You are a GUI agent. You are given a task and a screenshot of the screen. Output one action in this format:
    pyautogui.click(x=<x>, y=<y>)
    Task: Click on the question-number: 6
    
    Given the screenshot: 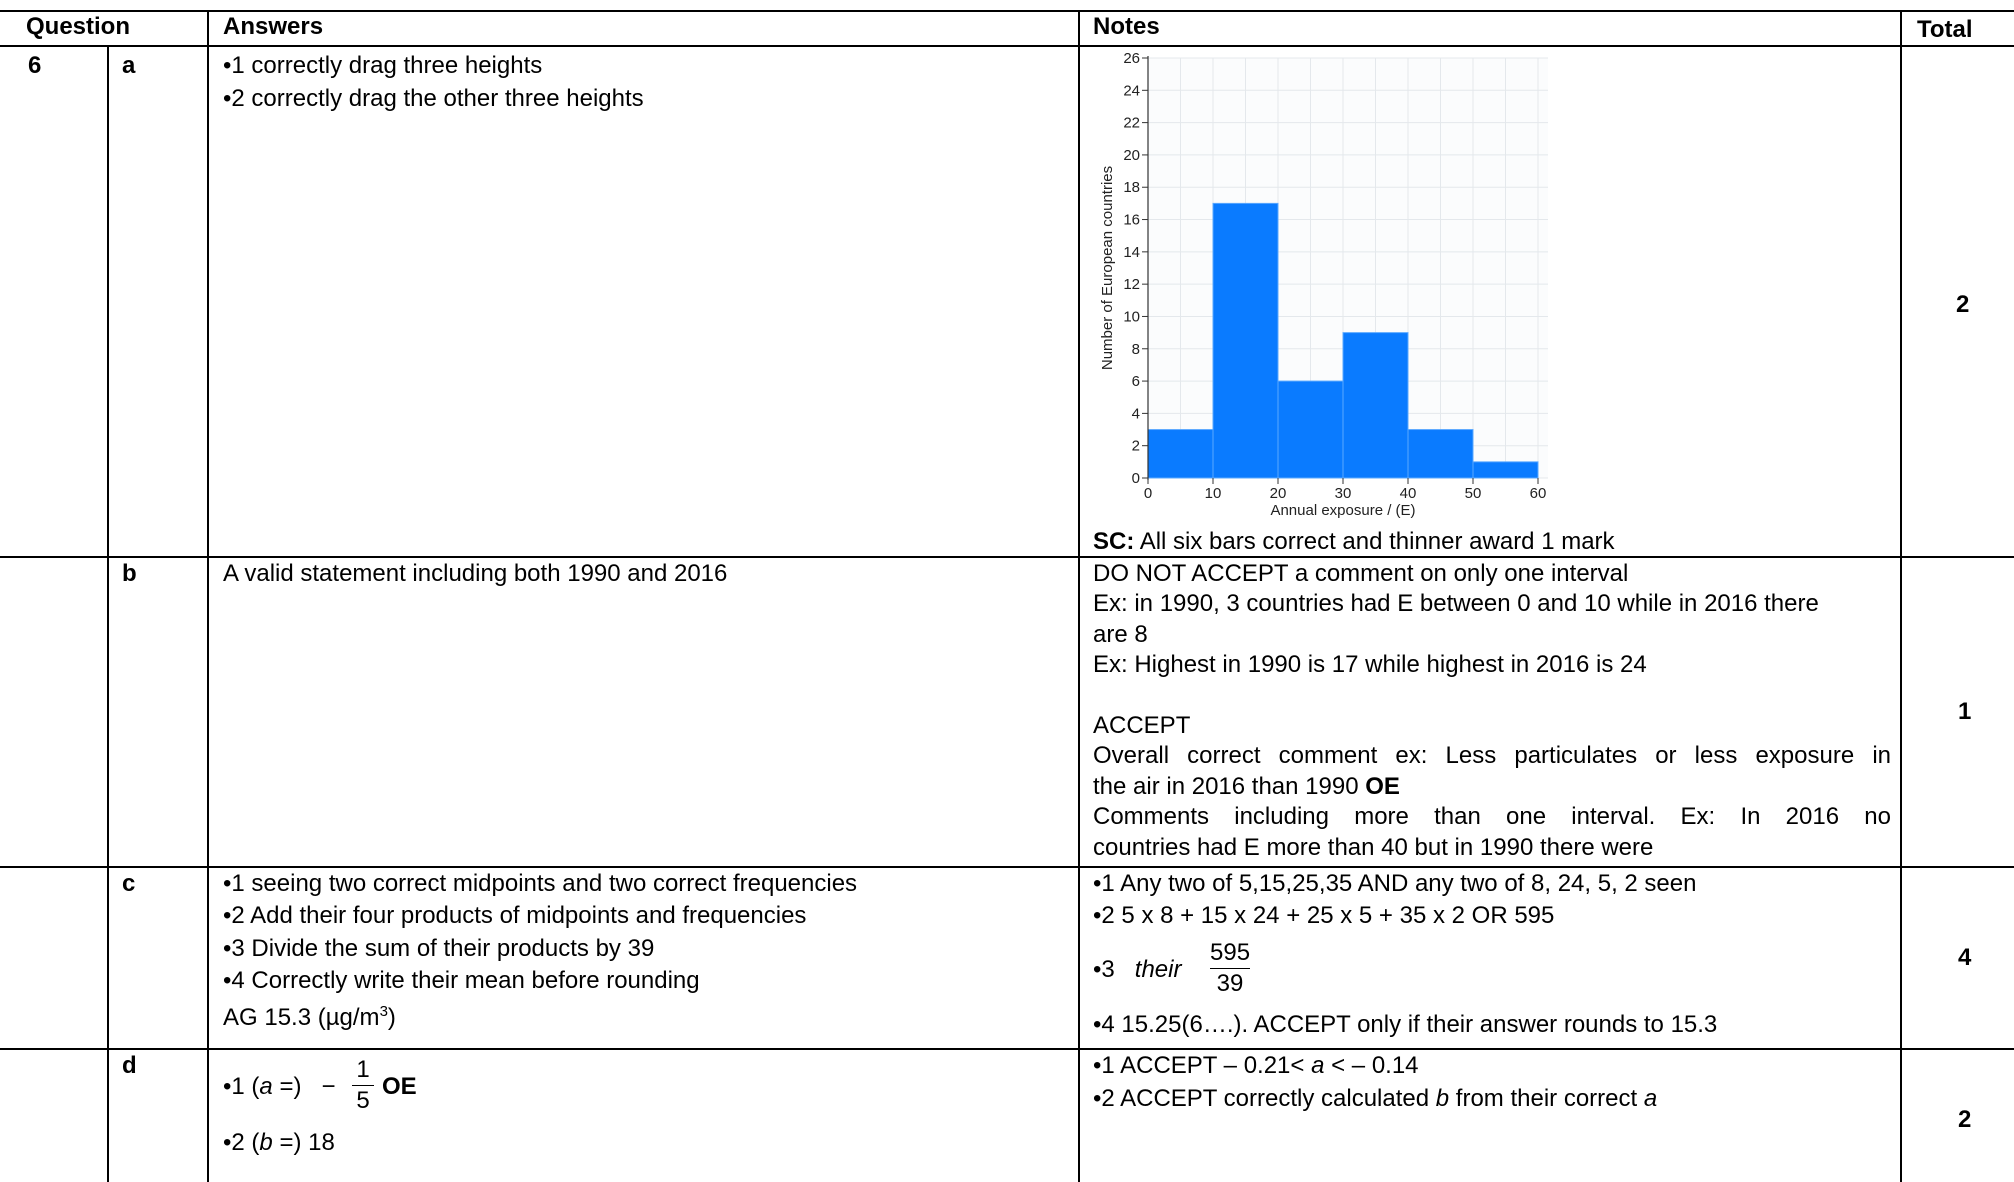 What is the action you would take?
    pyautogui.click(x=35, y=65)
    